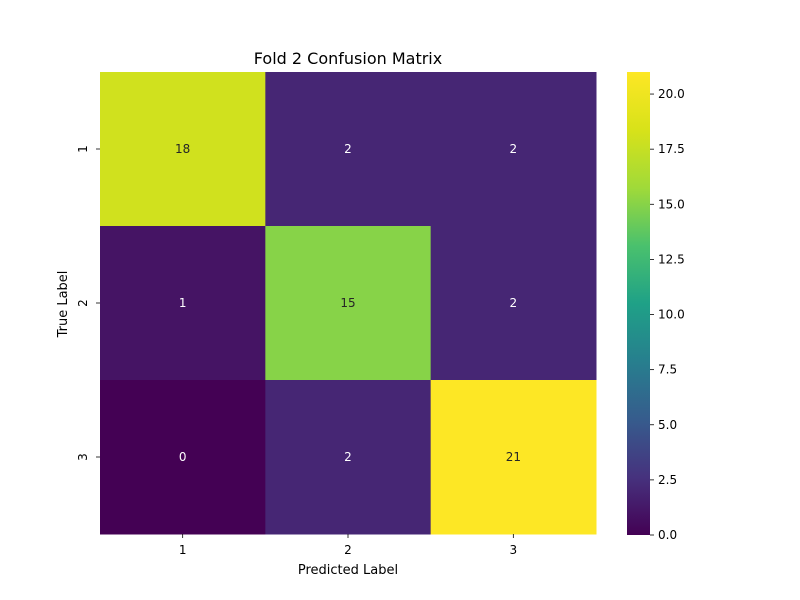 The width and height of the screenshot is (800, 600). Describe the element at coordinates (514, 550) in the screenshot. I see `x-tick-label: 3` at that location.